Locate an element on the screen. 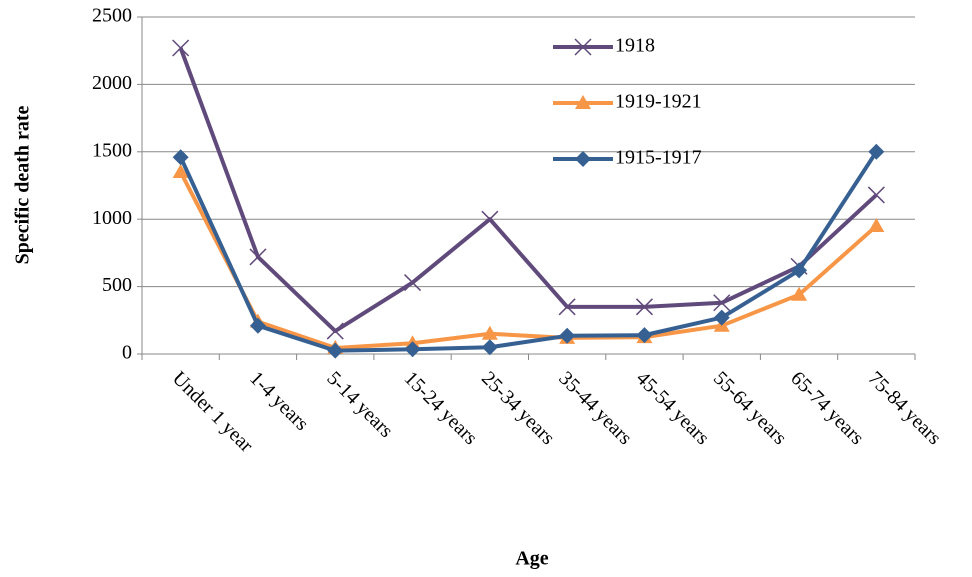  legend-label: 1915-1917 is located at coordinates (658, 158).